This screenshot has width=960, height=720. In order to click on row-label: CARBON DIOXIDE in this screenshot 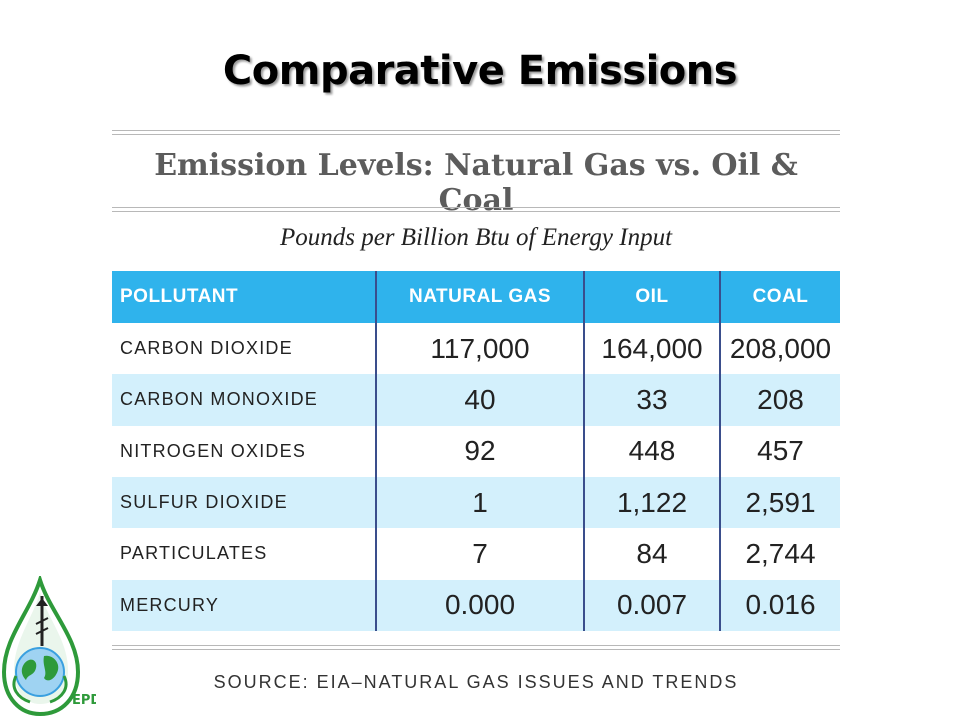, I will do `click(206, 348)`.